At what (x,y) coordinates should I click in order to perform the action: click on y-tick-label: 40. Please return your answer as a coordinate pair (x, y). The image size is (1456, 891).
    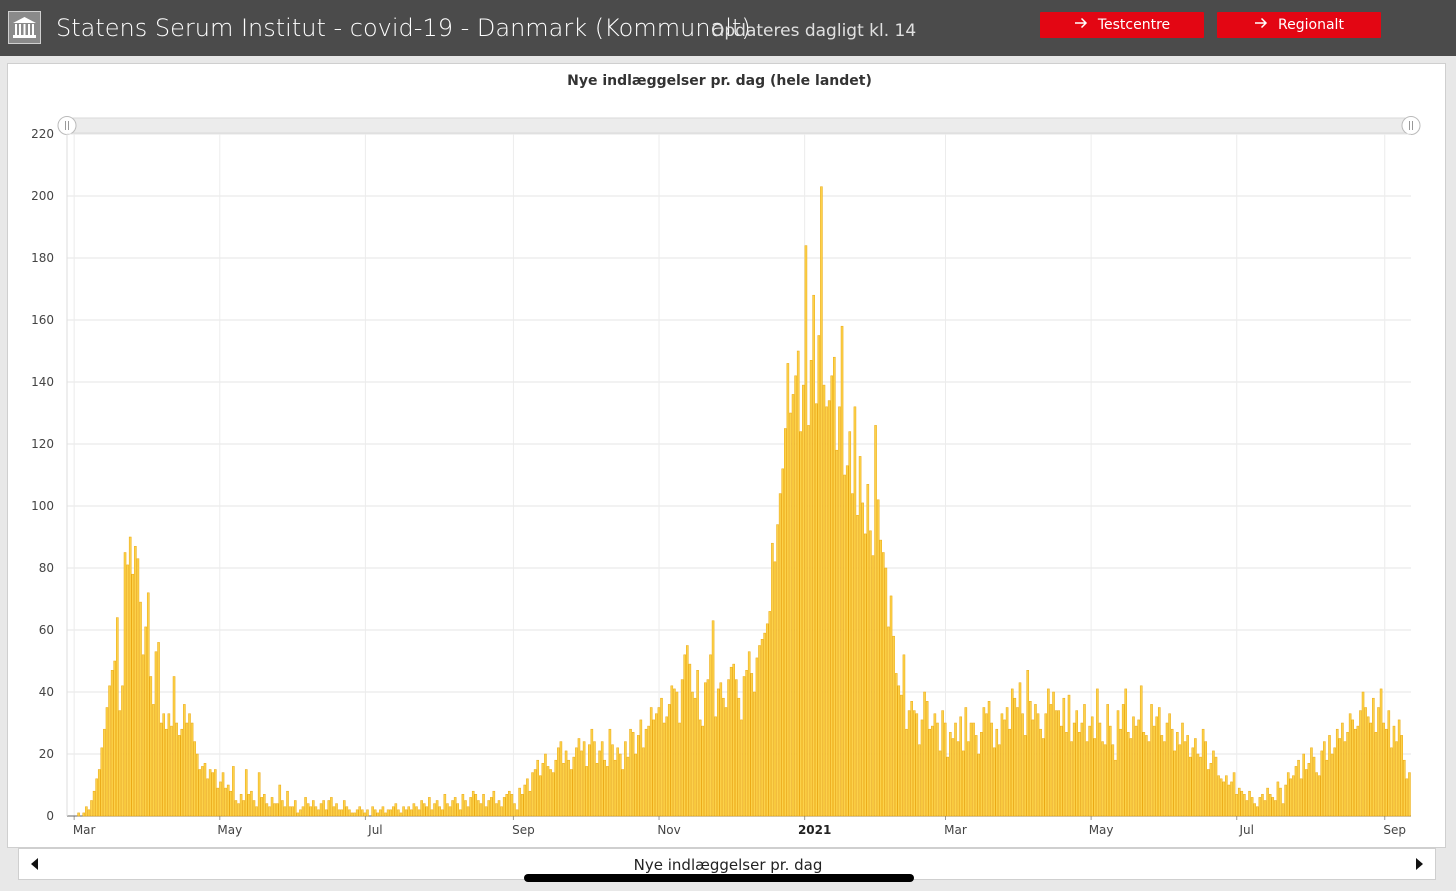
    Looking at the image, I should click on (46, 692).